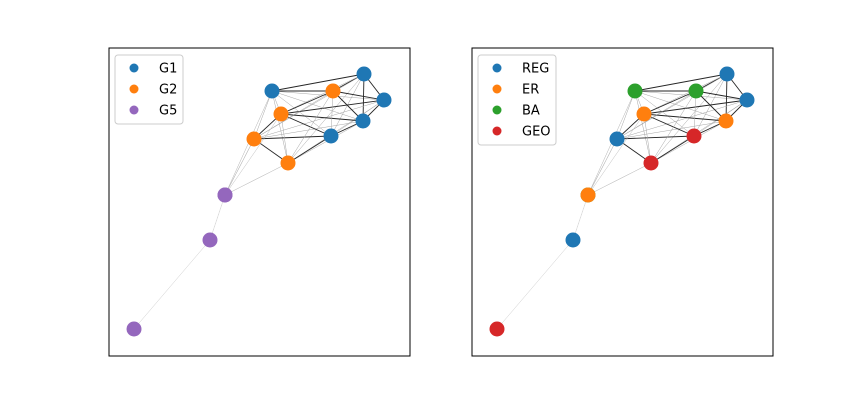  I want to click on legend-label: ER, so click(530, 90).